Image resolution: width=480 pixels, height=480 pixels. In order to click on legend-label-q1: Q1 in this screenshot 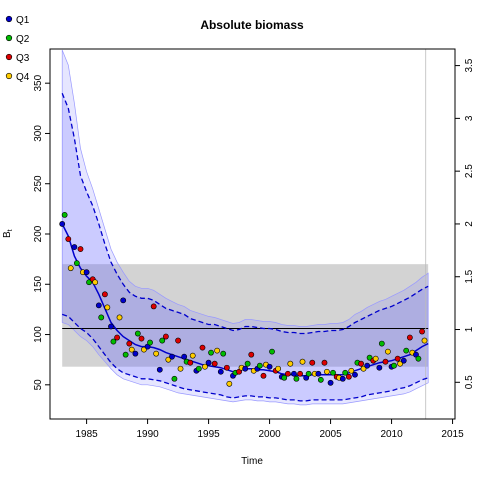, I will do `click(23, 20)`.